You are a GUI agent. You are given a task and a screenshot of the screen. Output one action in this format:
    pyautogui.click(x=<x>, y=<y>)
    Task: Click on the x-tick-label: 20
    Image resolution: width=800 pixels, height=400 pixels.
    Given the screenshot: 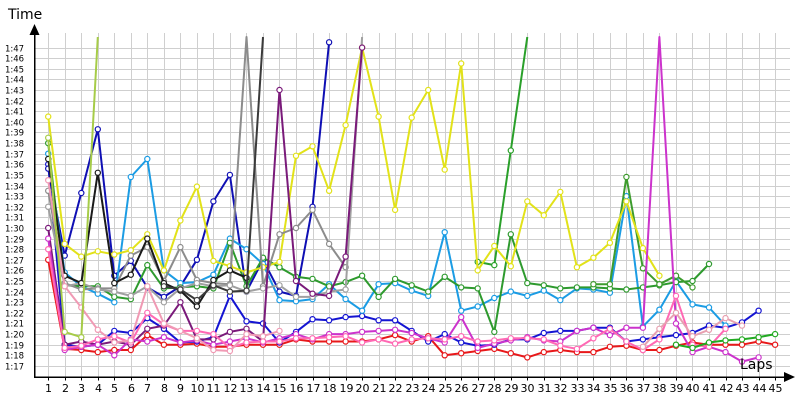 What is the action you would take?
    pyautogui.click(x=363, y=388)
    